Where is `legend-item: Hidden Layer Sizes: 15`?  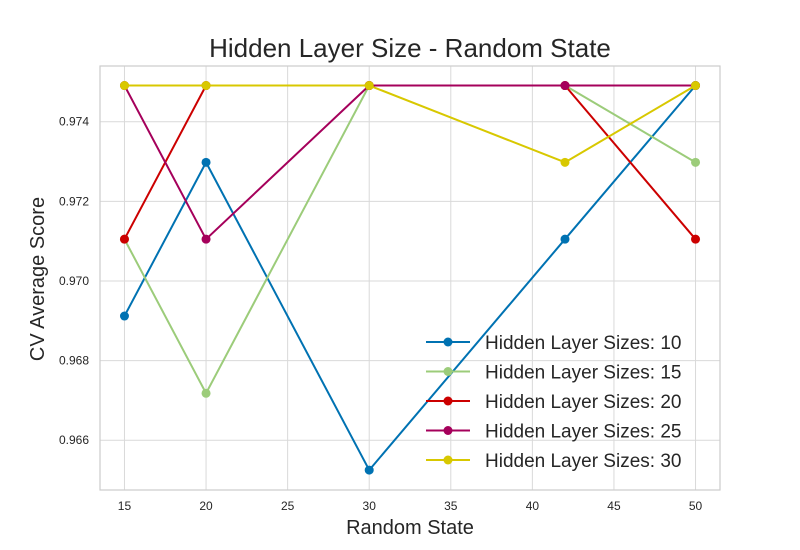 legend-item: Hidden Layer Sizes: 15 is located at coordinates (553, 373).